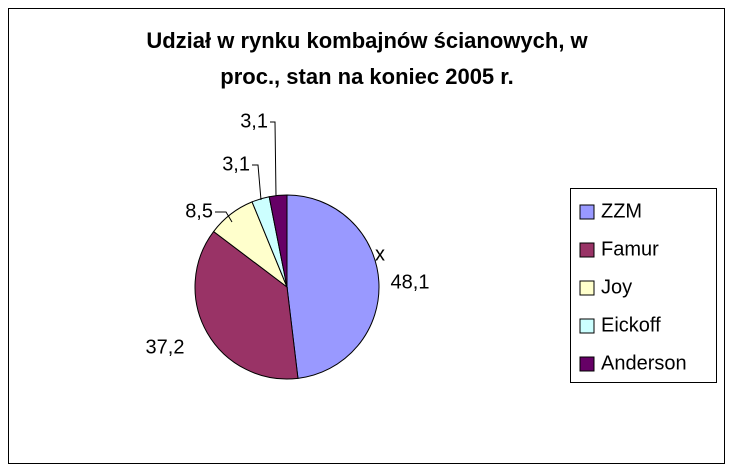 This screenshot has width=734, height=472. Describe the element at coordinates (630, 249) in the screenshot. I see `legend-label: Famur` at that location.